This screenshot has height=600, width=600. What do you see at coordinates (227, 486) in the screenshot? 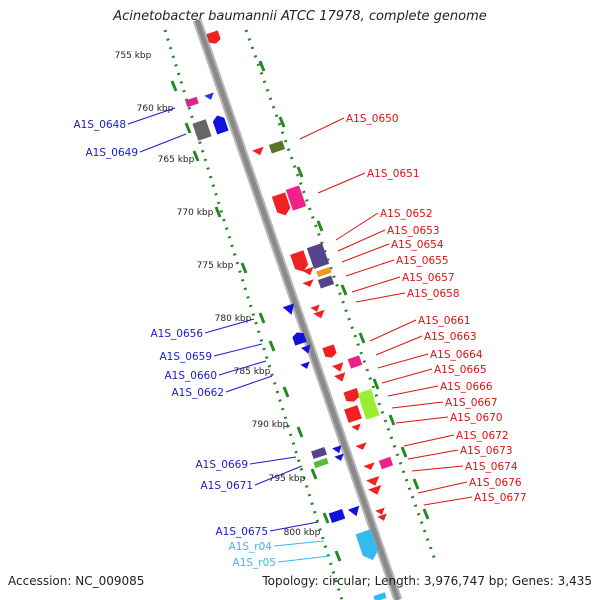
I see `gene-label: A1S_0671` at bounding box center [227, 486].